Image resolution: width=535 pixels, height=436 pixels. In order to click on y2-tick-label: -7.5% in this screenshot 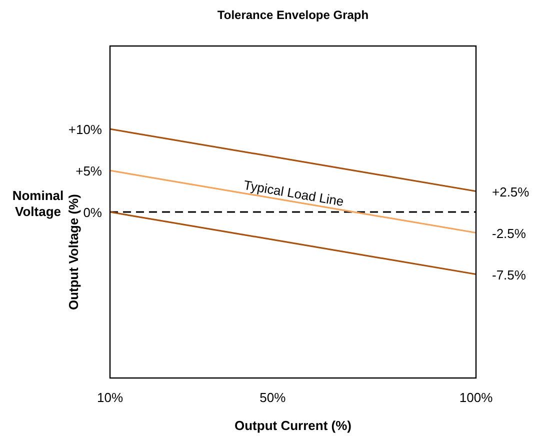, I will do `click(509, 274)`.